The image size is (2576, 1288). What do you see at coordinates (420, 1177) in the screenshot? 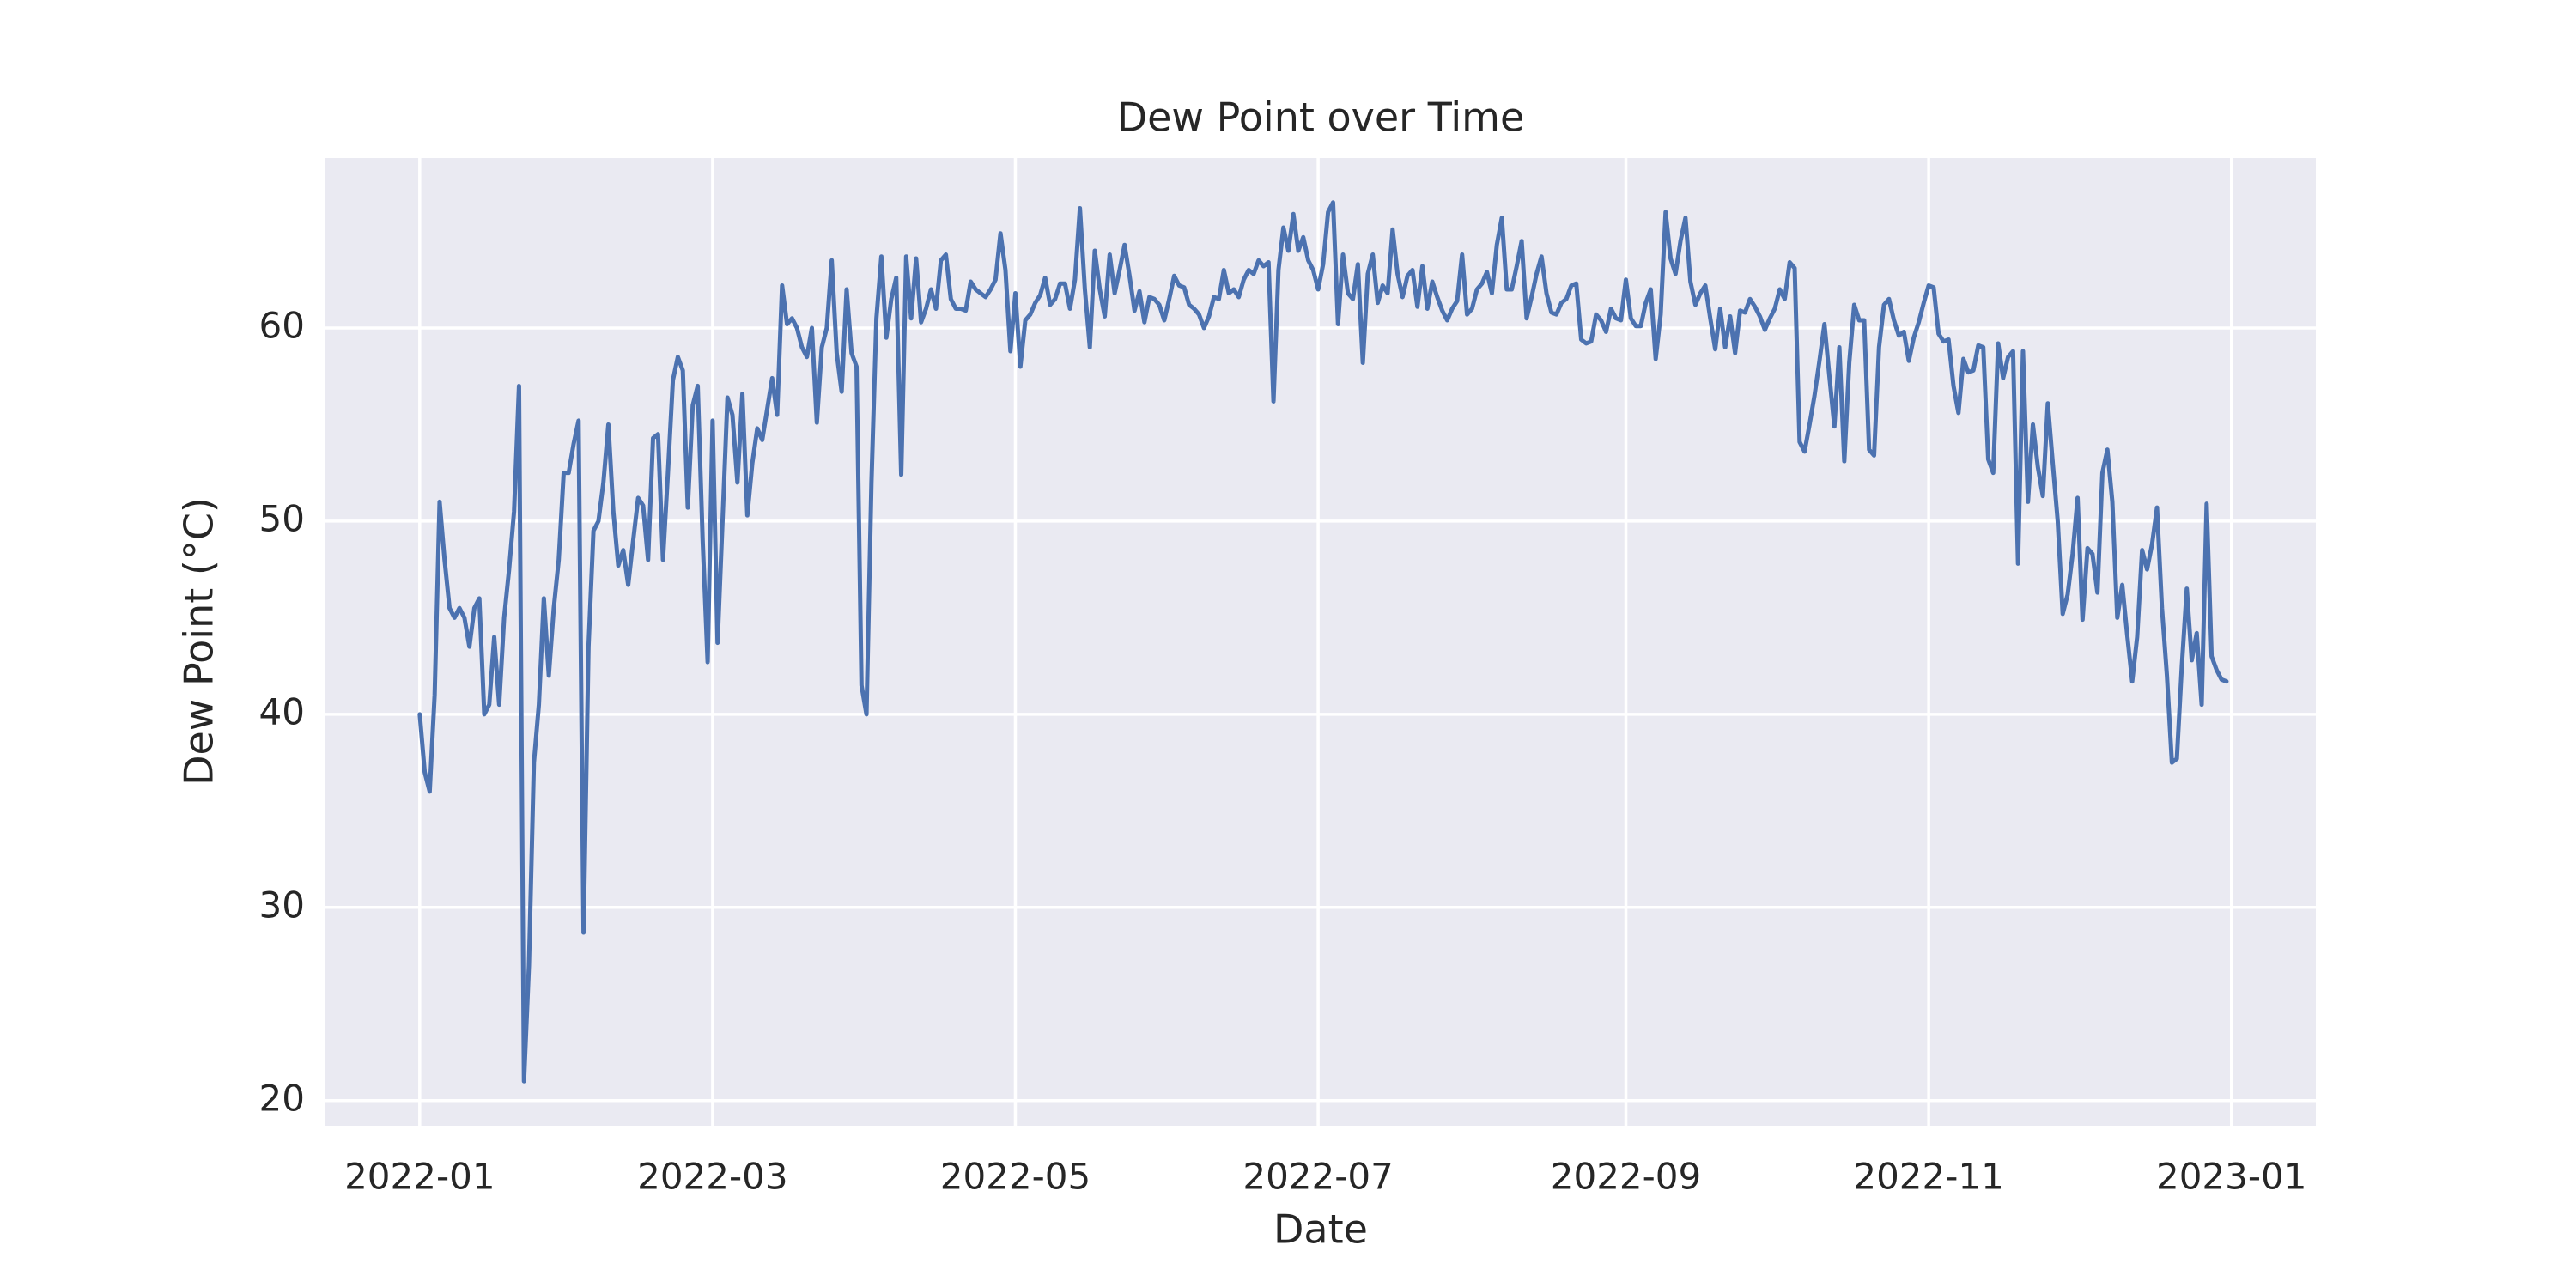
I see `x-tick-label: 2022-01` at bounding box center [420, 1177].